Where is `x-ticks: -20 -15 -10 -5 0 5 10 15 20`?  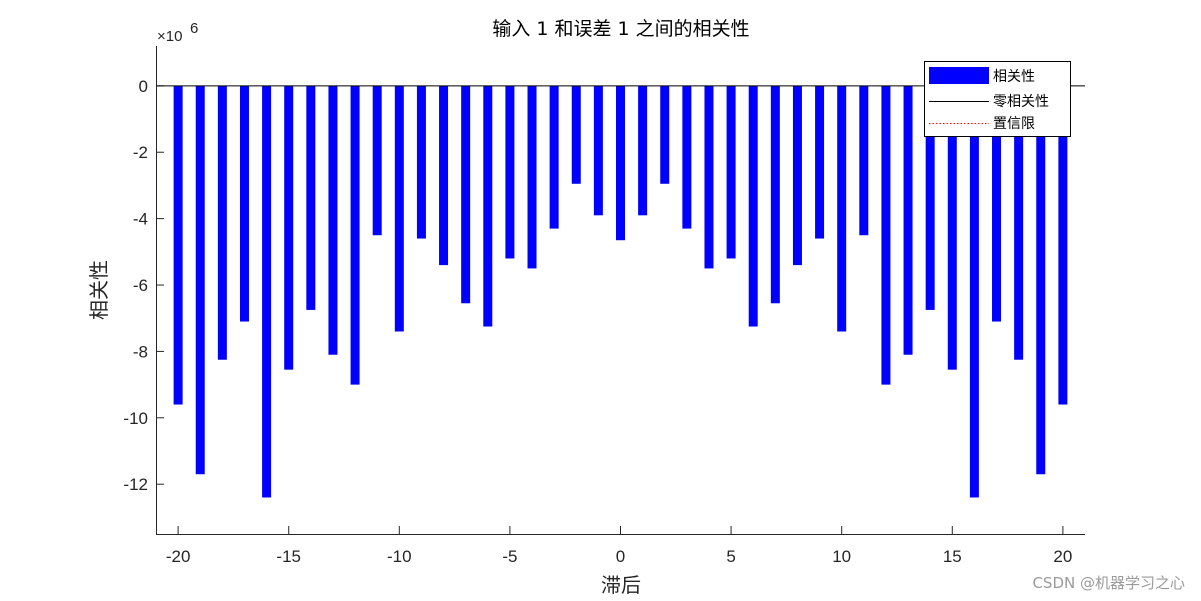 x-ticks: -20 -15 -10 -5 0 5 10 15 20 is located at coordinates (619, 546).